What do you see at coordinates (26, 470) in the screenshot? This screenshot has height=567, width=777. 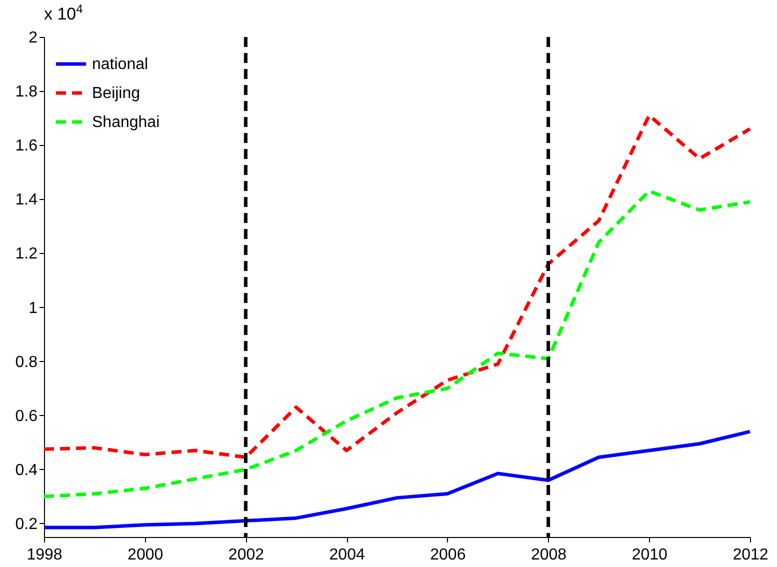 I see `y-tick-label: 0.4` at bounding box center [26, 470].